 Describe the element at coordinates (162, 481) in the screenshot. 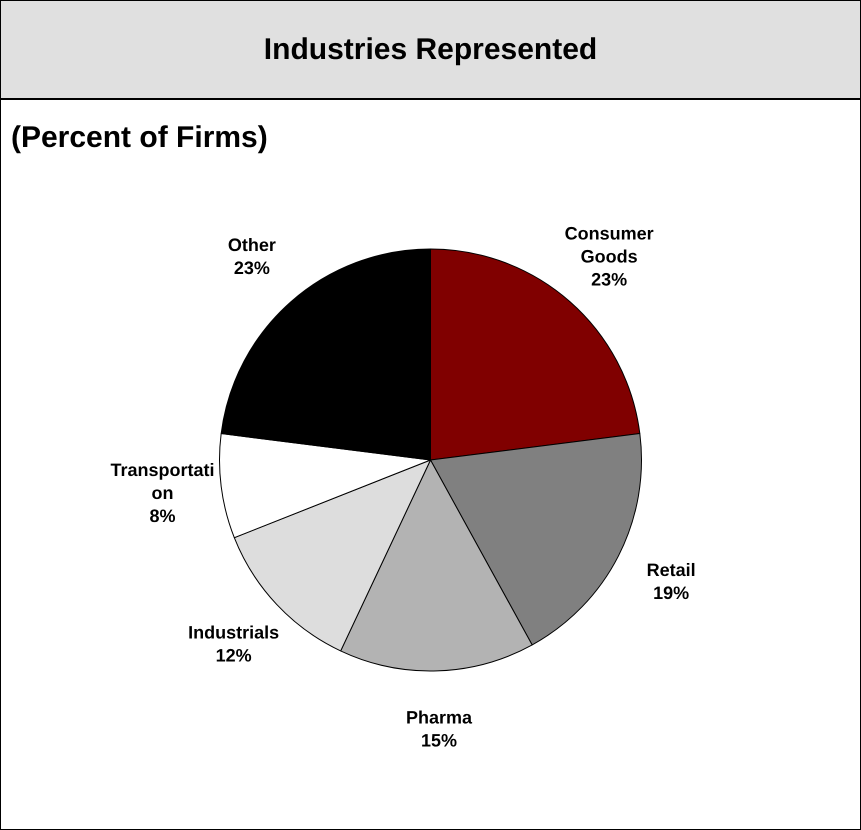

I see `slice-label: Transportation` at that location.